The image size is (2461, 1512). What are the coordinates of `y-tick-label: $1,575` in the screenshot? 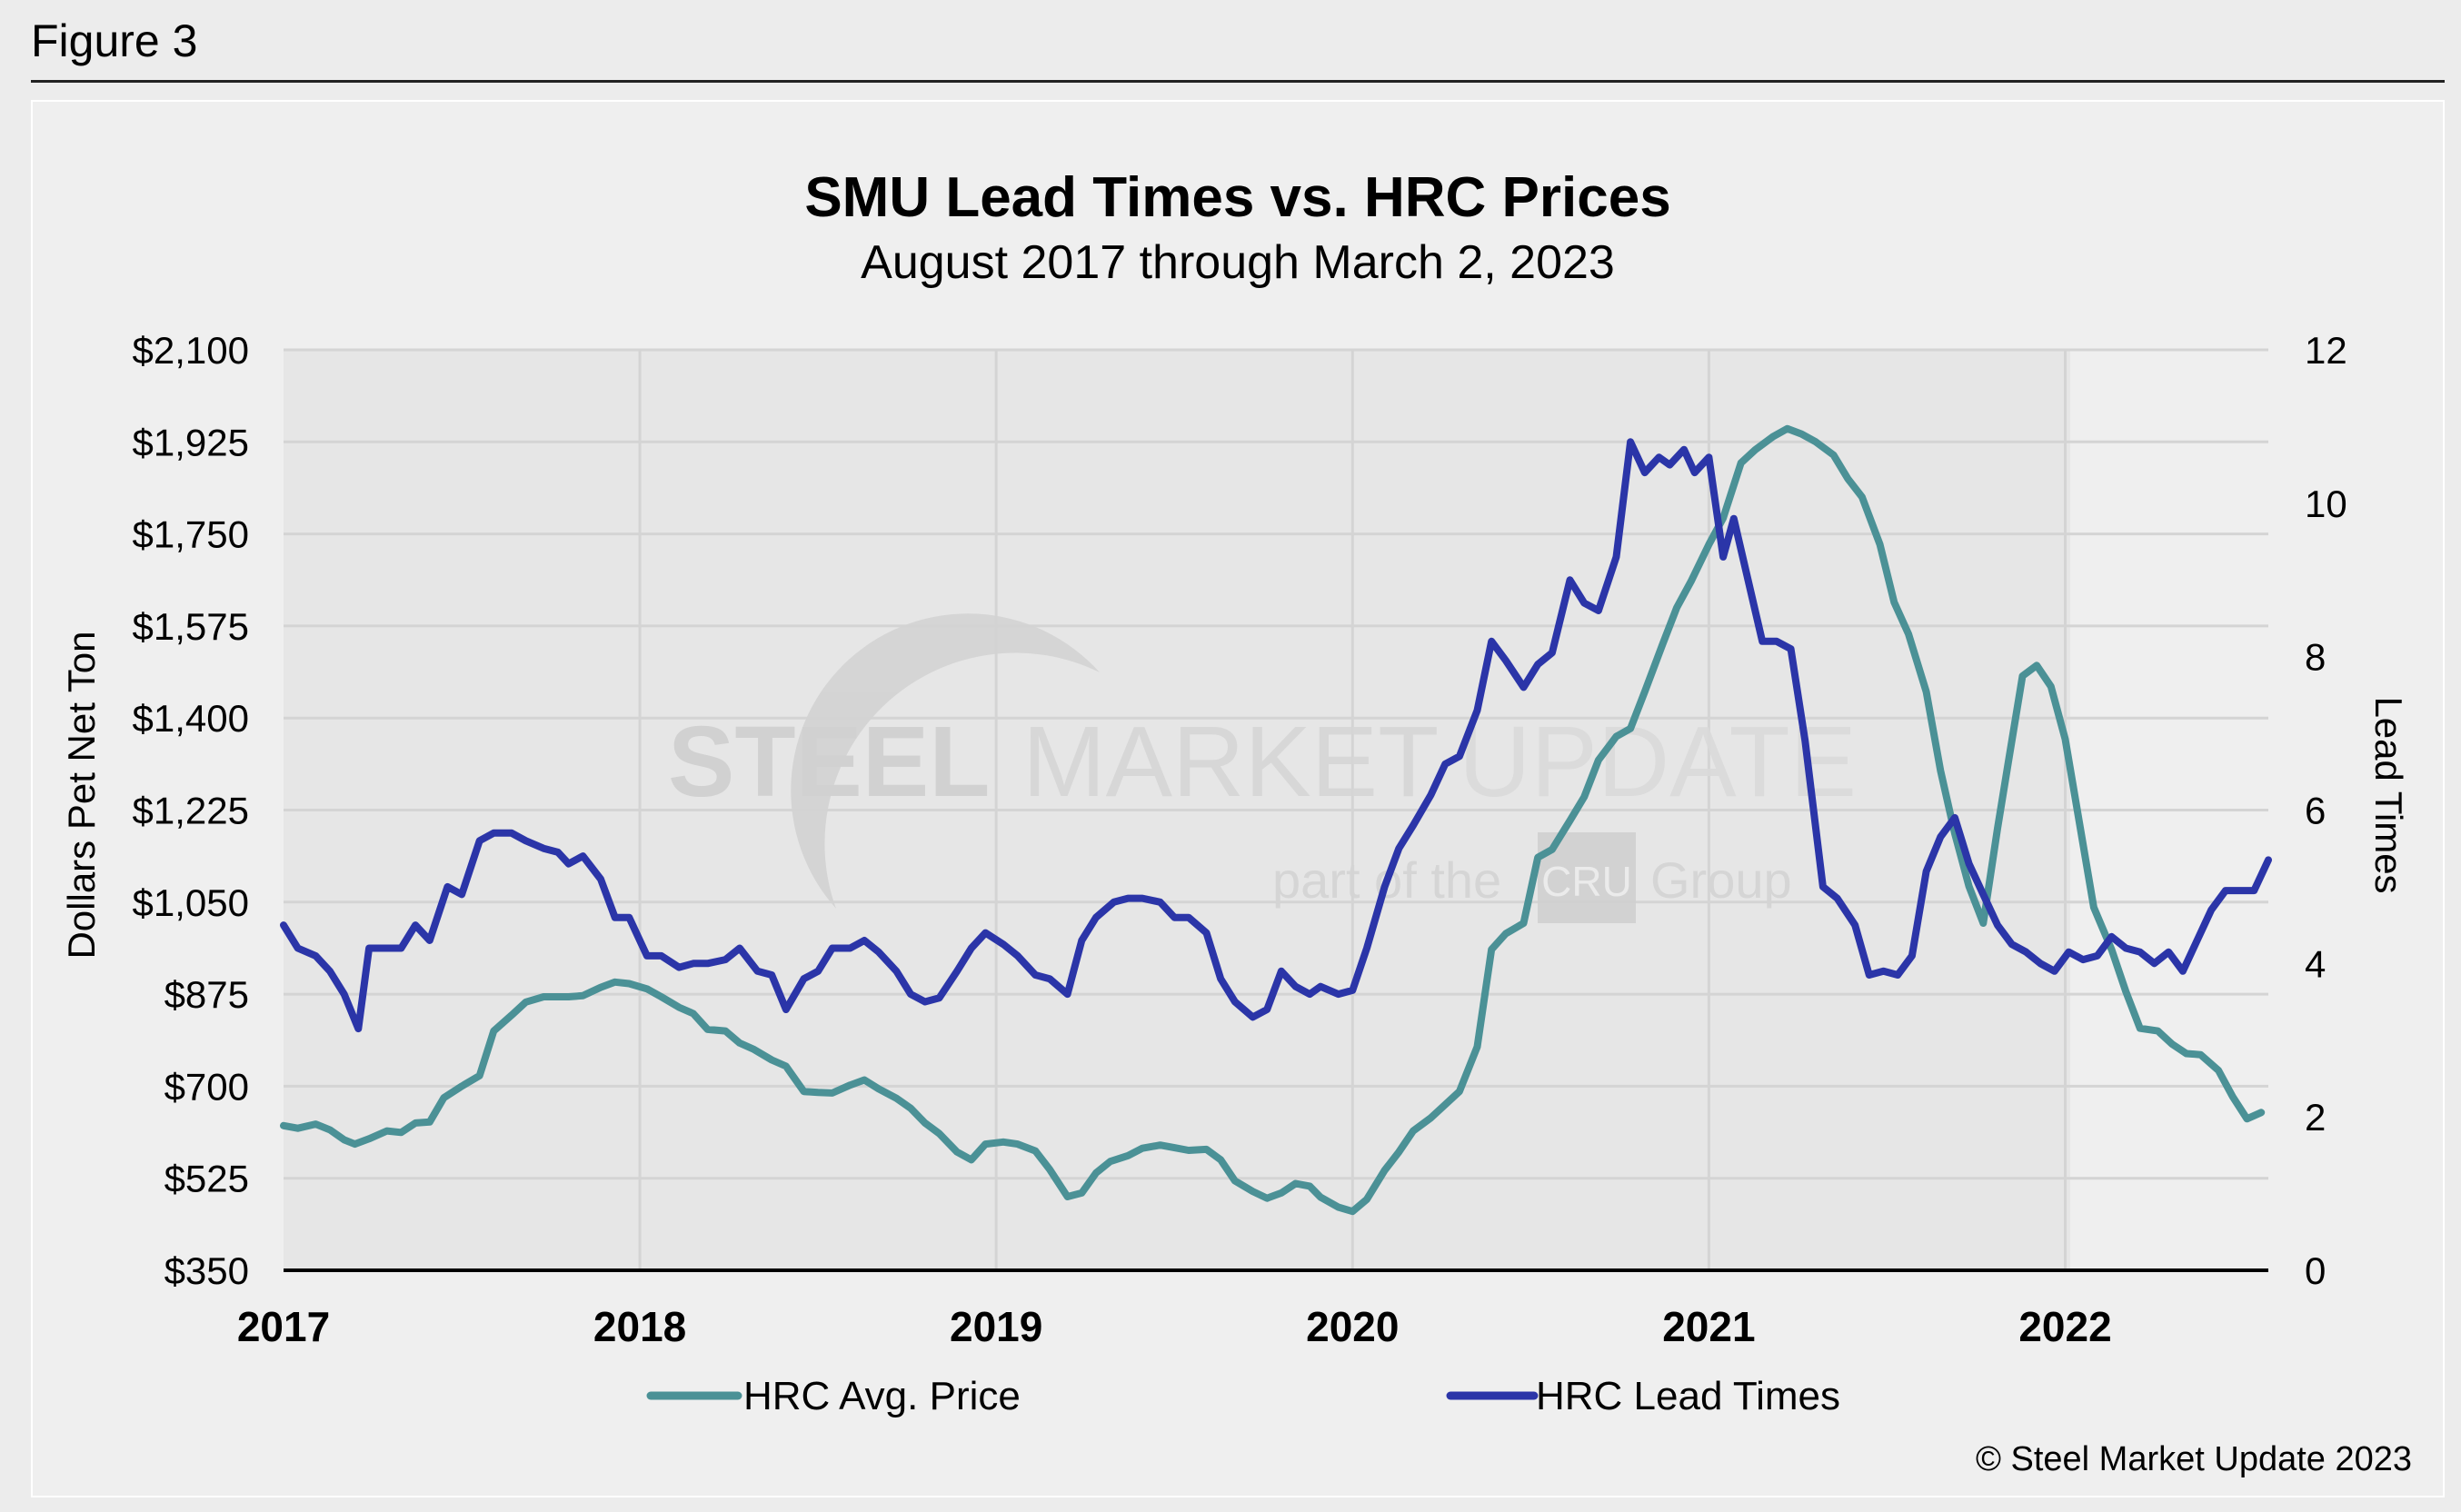 It's located at (191, 626).